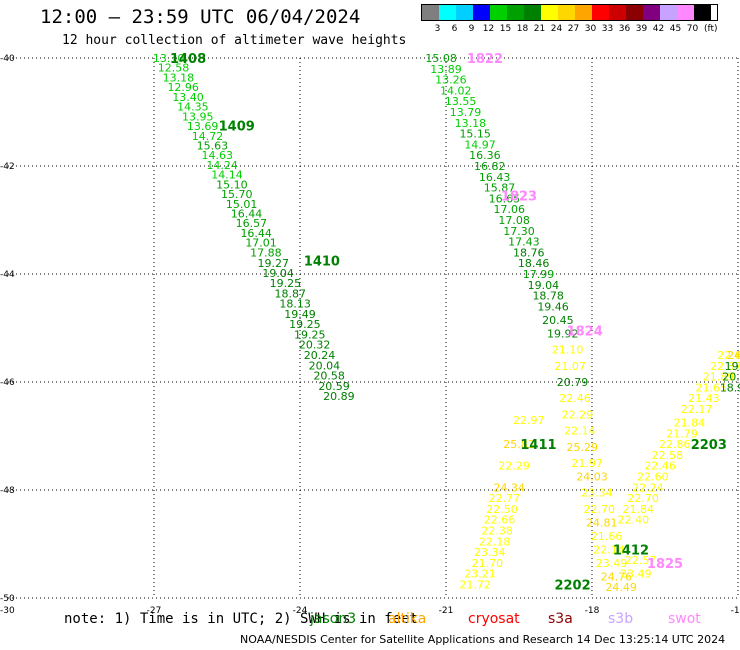 This screenshot has height=650, width=740. What do you see at coordinates (607, 536) in the screenshot?
I see `data-point-label: 21.66` at bounding box center [607, 536].